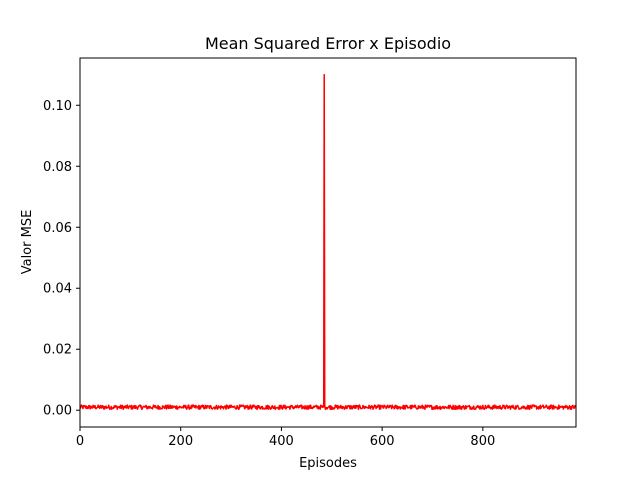  Describe the element at coordinates (180, 441) in the screenshot. I see `x-tick-label: 200` at that location.